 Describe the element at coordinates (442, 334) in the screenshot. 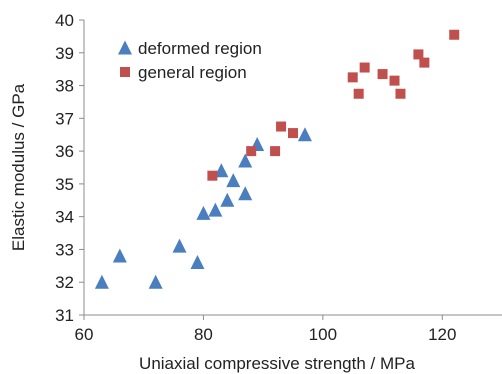

I see `x-tick-label: 120` at that location.